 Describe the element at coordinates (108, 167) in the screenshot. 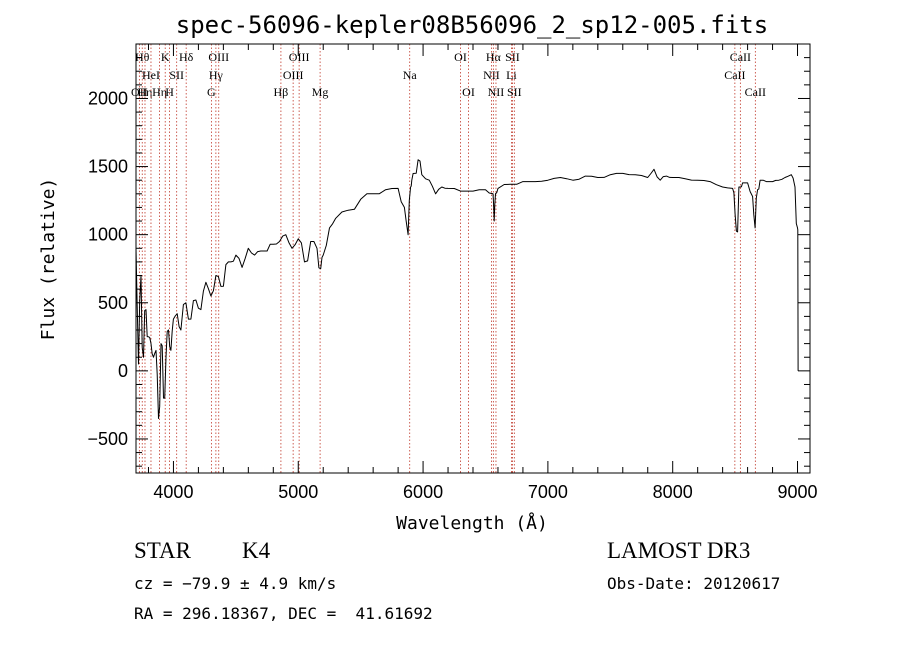

I see `y-tick-label: 1500` at that location.